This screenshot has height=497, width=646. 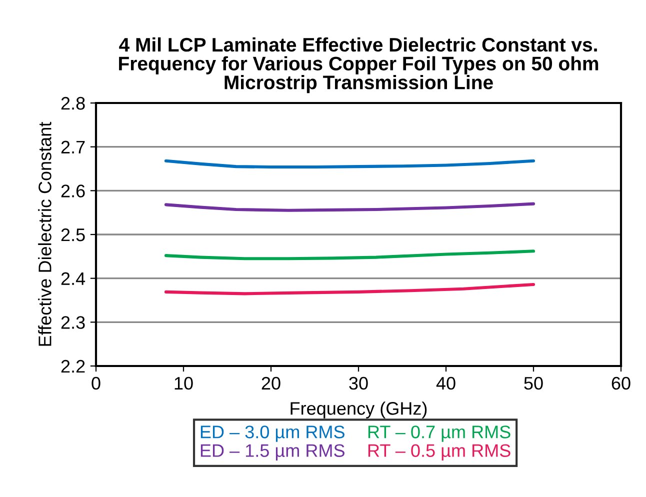 What do you see at coordinates (73, 278) in the screenshot?
I see `y-tick-label: 2.4` at bounding box center [73, 278].